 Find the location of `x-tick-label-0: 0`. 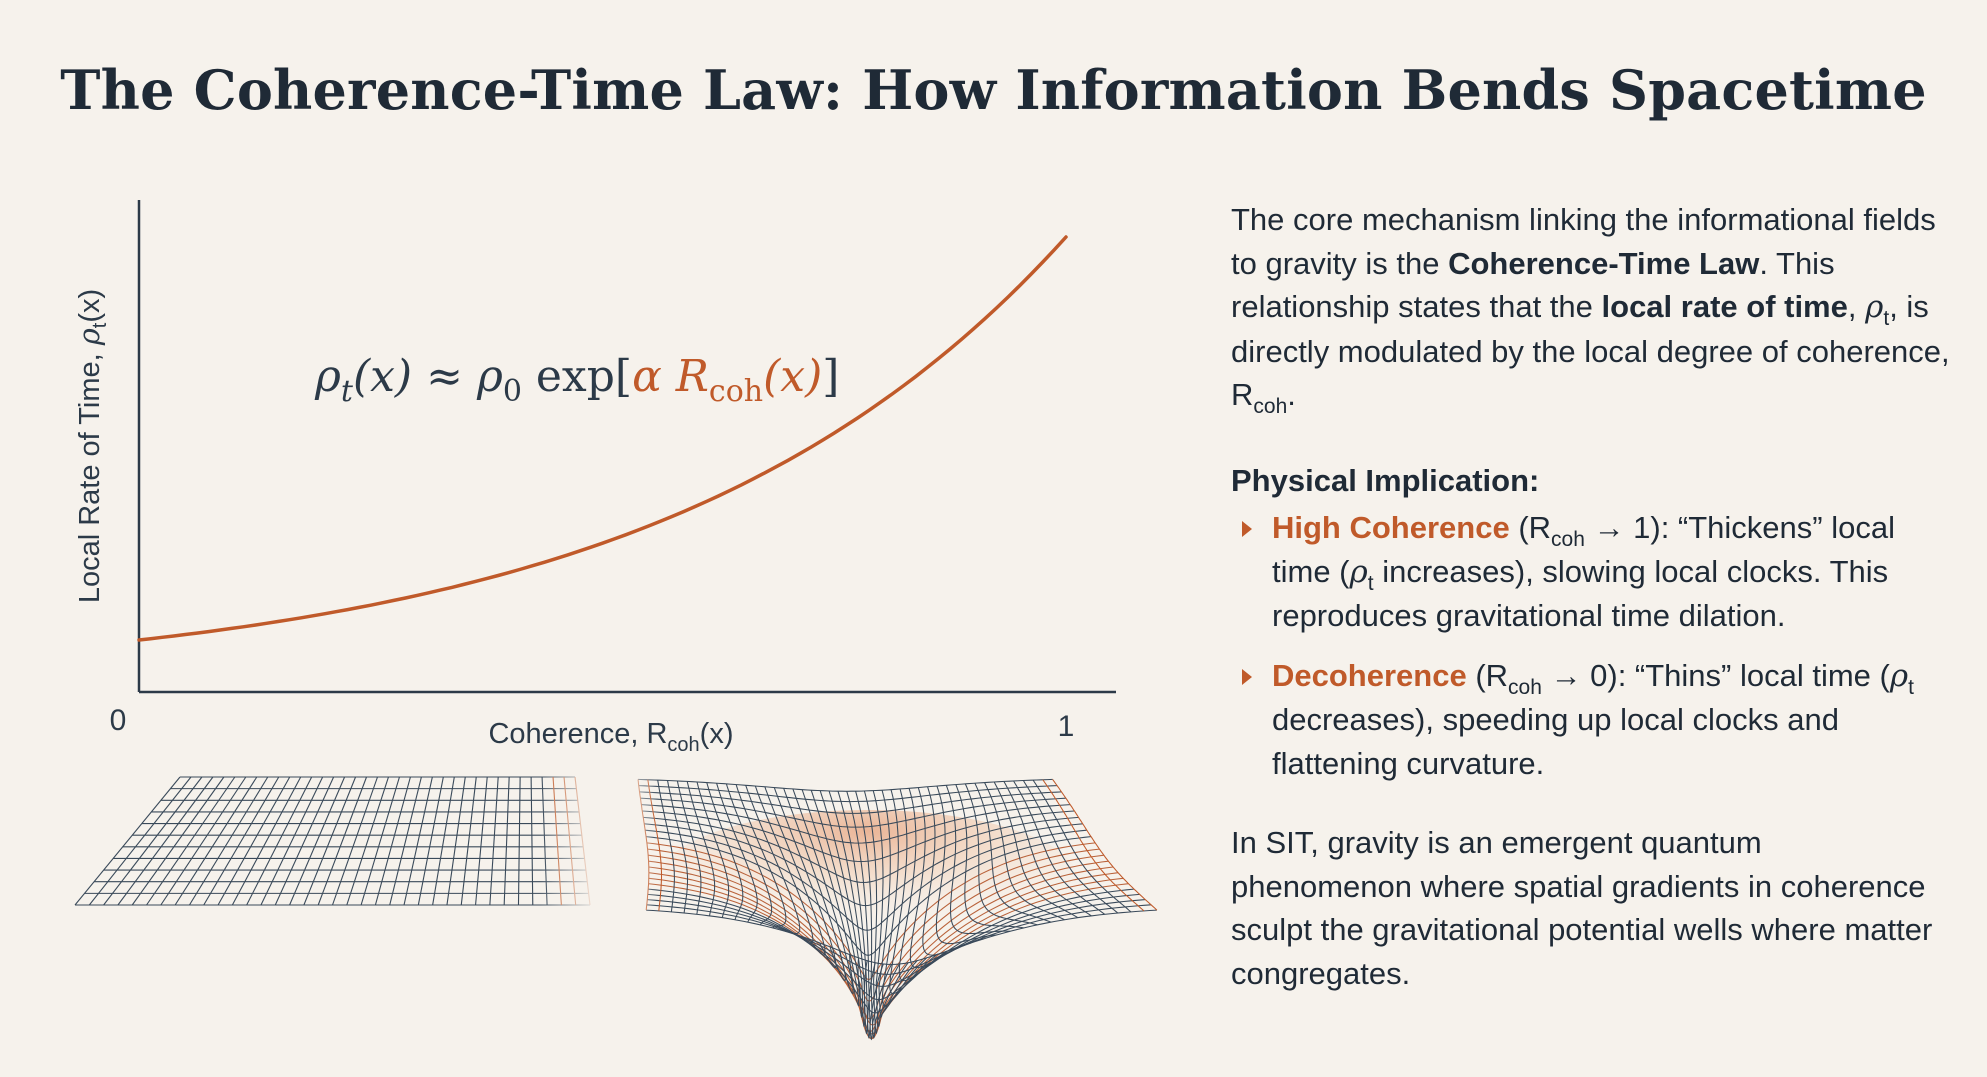

x-tick-label-0: 0 is located at coordinates (118, 720).